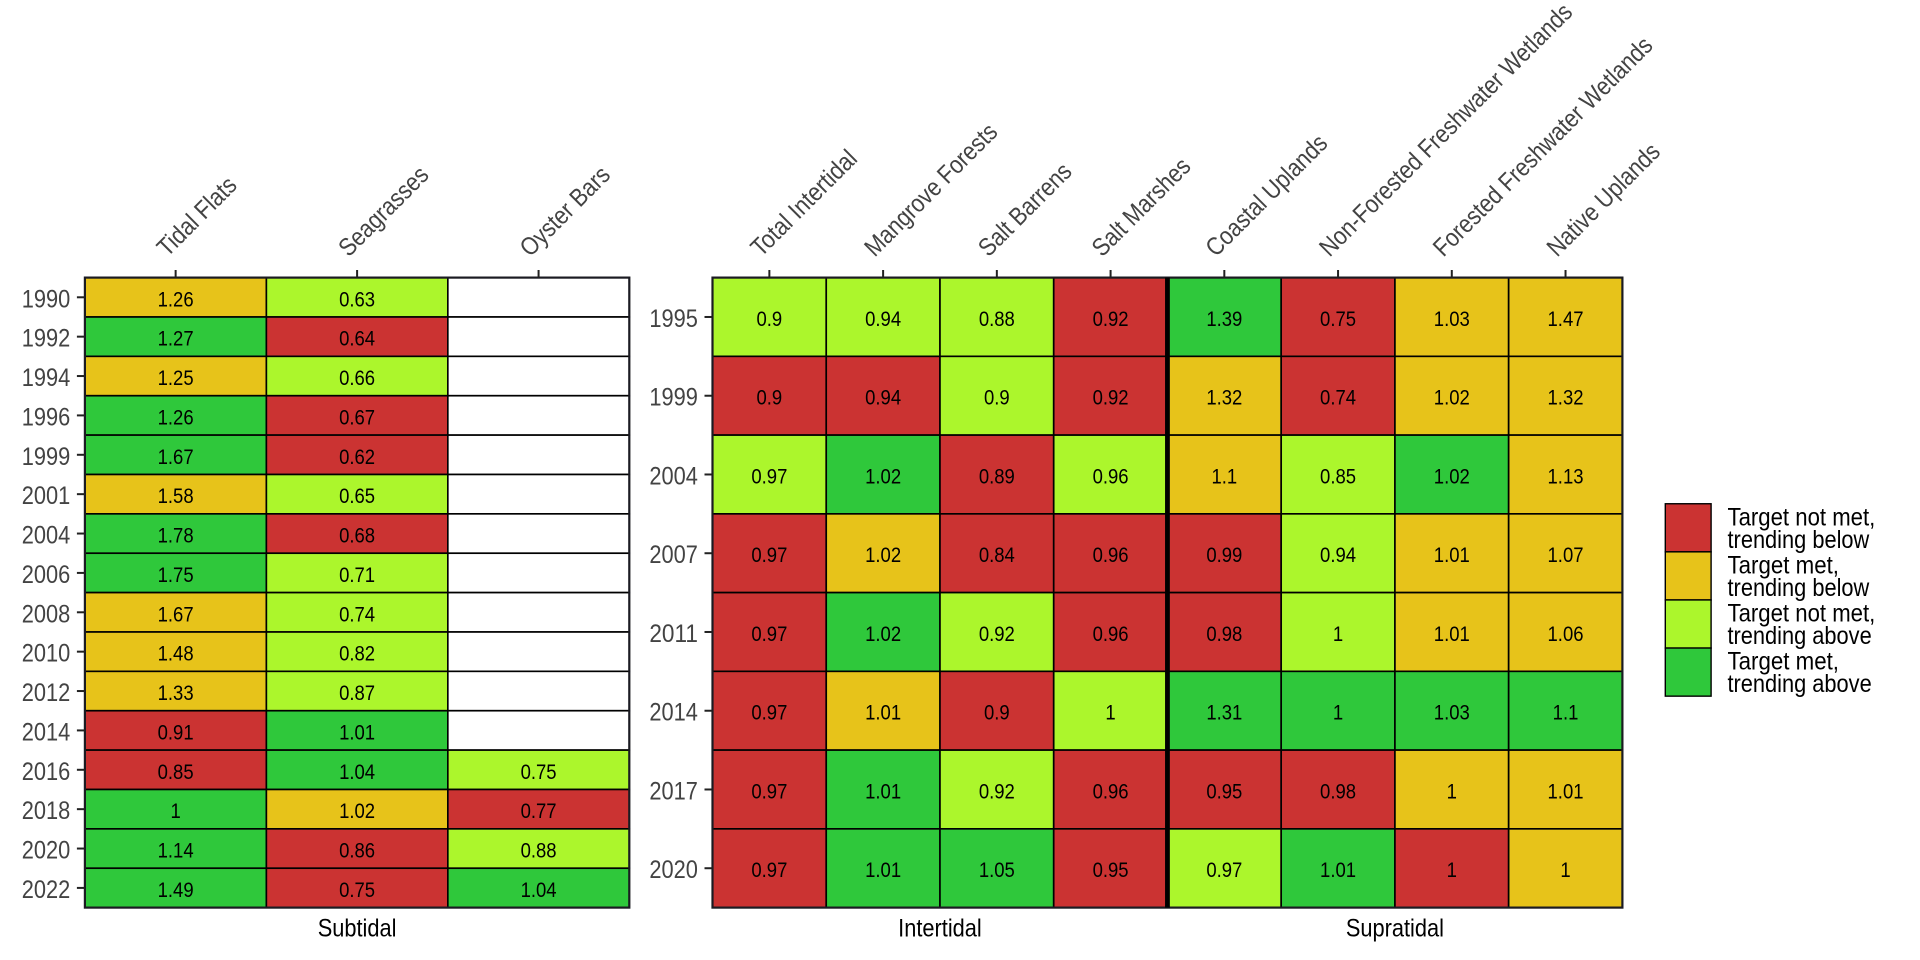 The width and height of the screenshot is (1920, 960). Describe the element at coordinates (176, 377) in the screenshot. I see `svg-text: 1.25` at that location.